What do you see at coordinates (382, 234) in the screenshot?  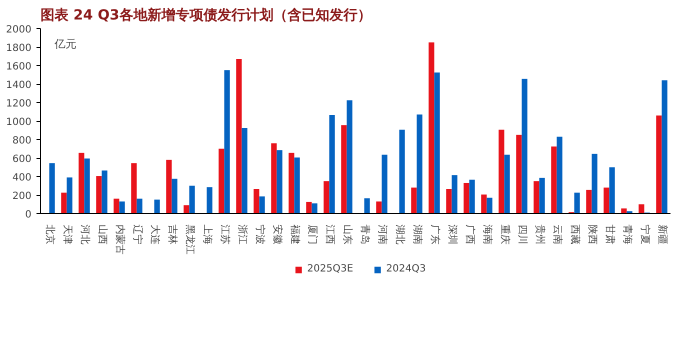 I see `x-tick-label: 河南` at bounding box center [382, 234].